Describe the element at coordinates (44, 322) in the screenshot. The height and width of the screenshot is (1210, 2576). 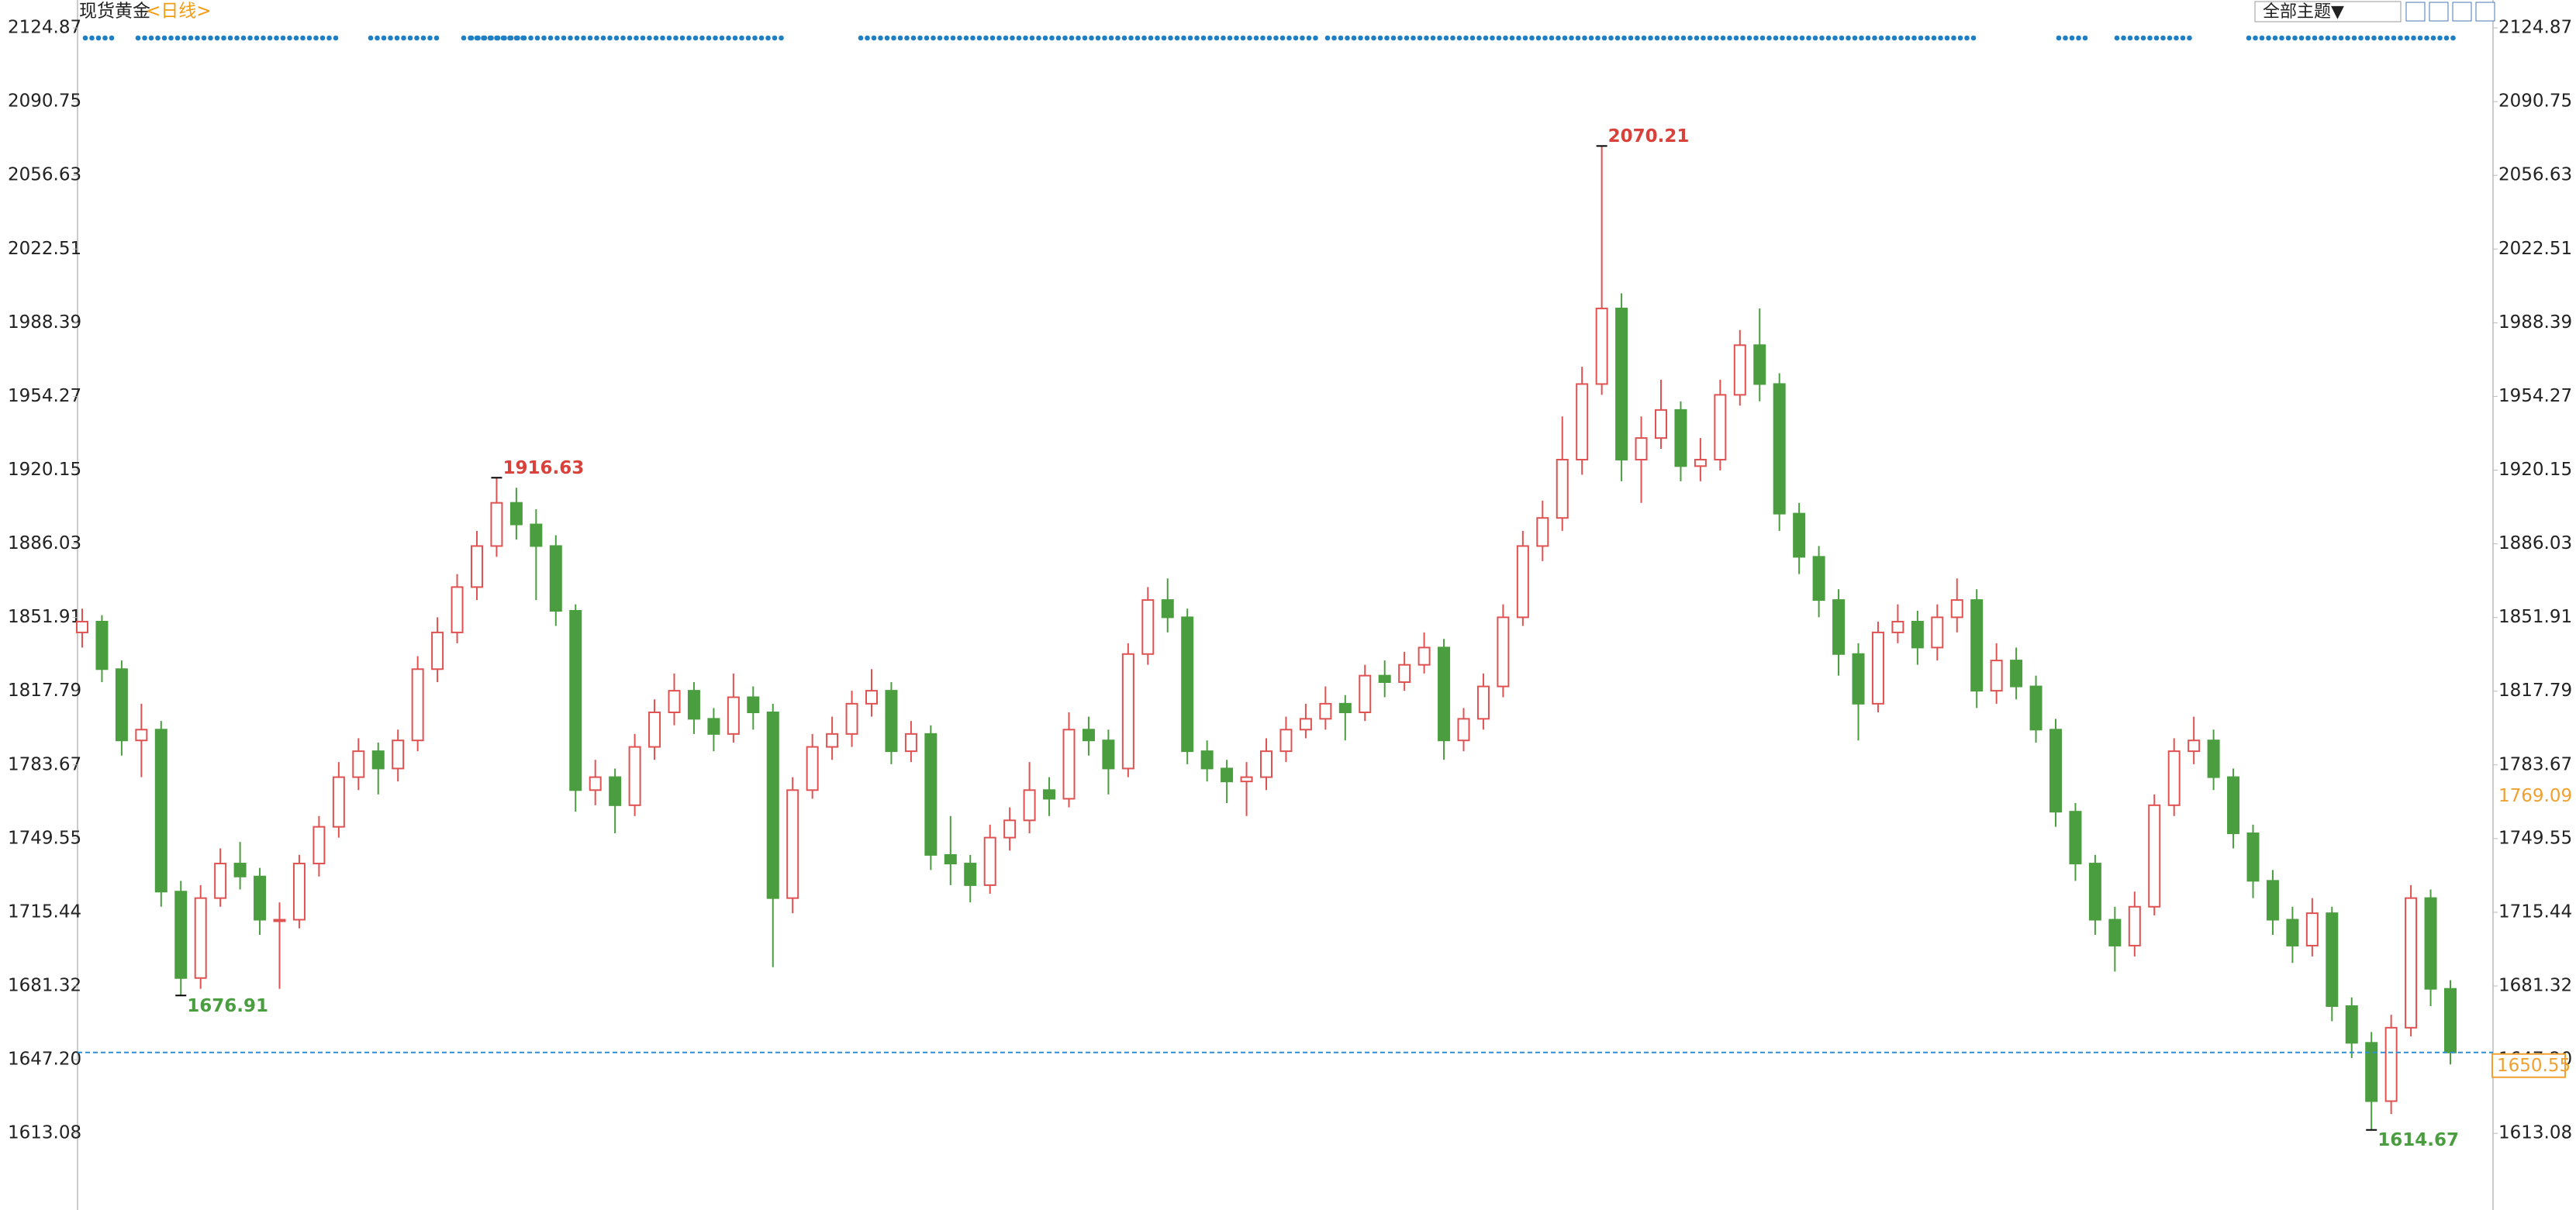
I see `y-tick-label-left: 1988.39` at that location.